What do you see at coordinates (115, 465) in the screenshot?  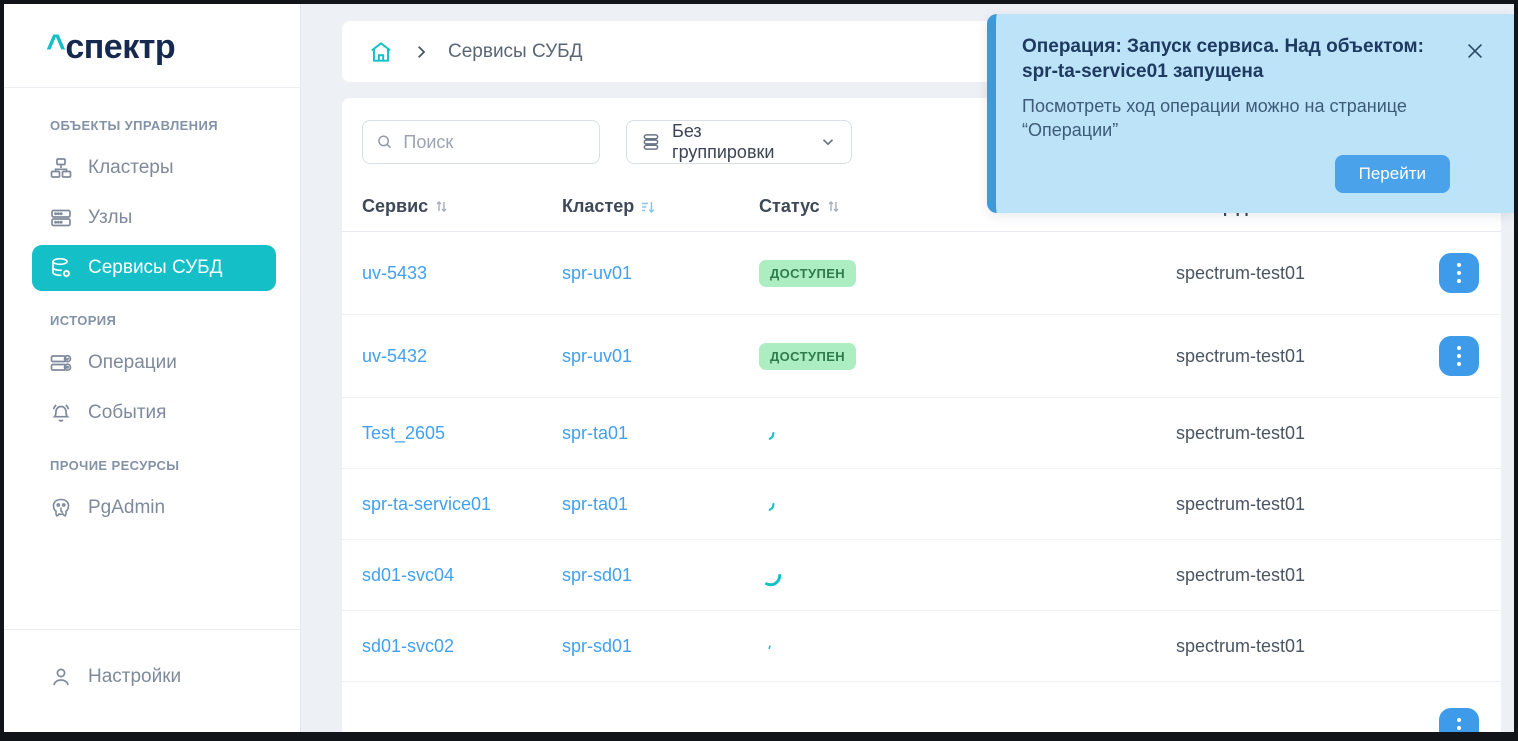 I see `nav-section-other: ПРОЧИЕ РЕСУРСЫ` at bounding box center [115, 465].